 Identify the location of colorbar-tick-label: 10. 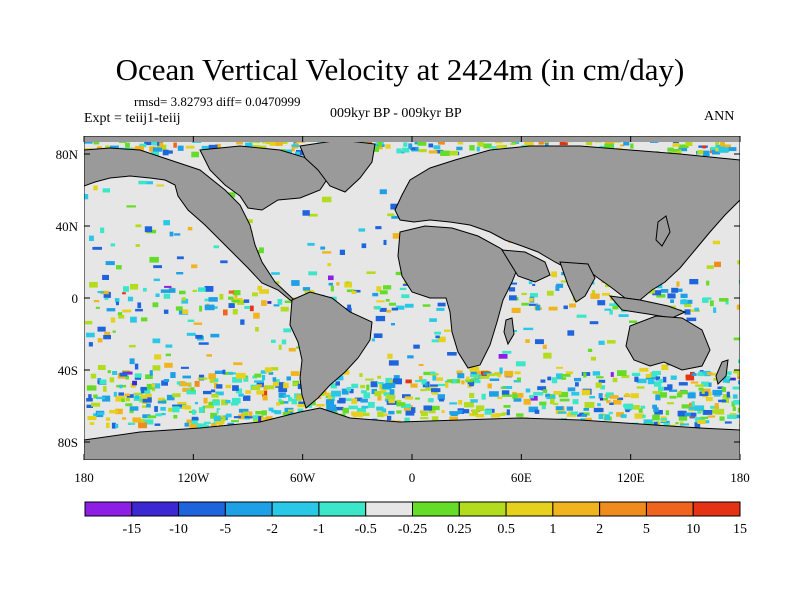
(693, 529).